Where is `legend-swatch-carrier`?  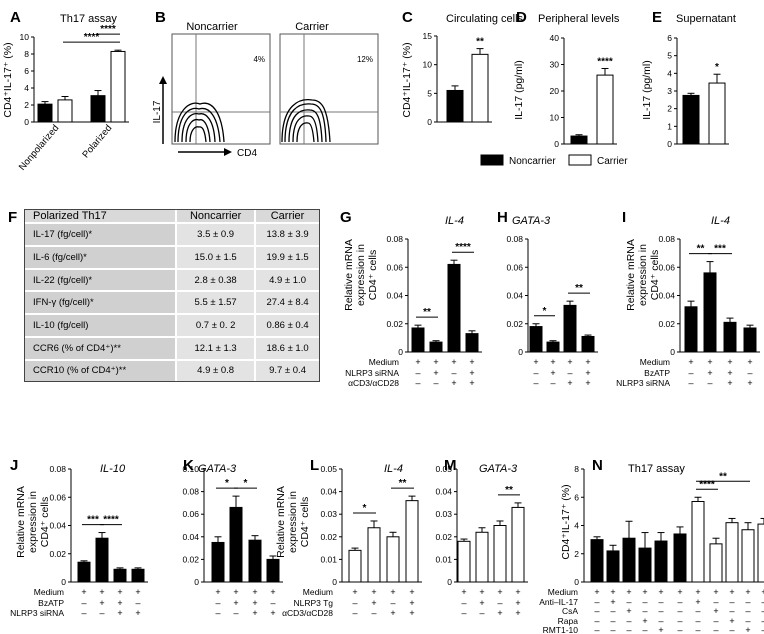
legend-swatch-carrier is located at coordinates (580, 160).